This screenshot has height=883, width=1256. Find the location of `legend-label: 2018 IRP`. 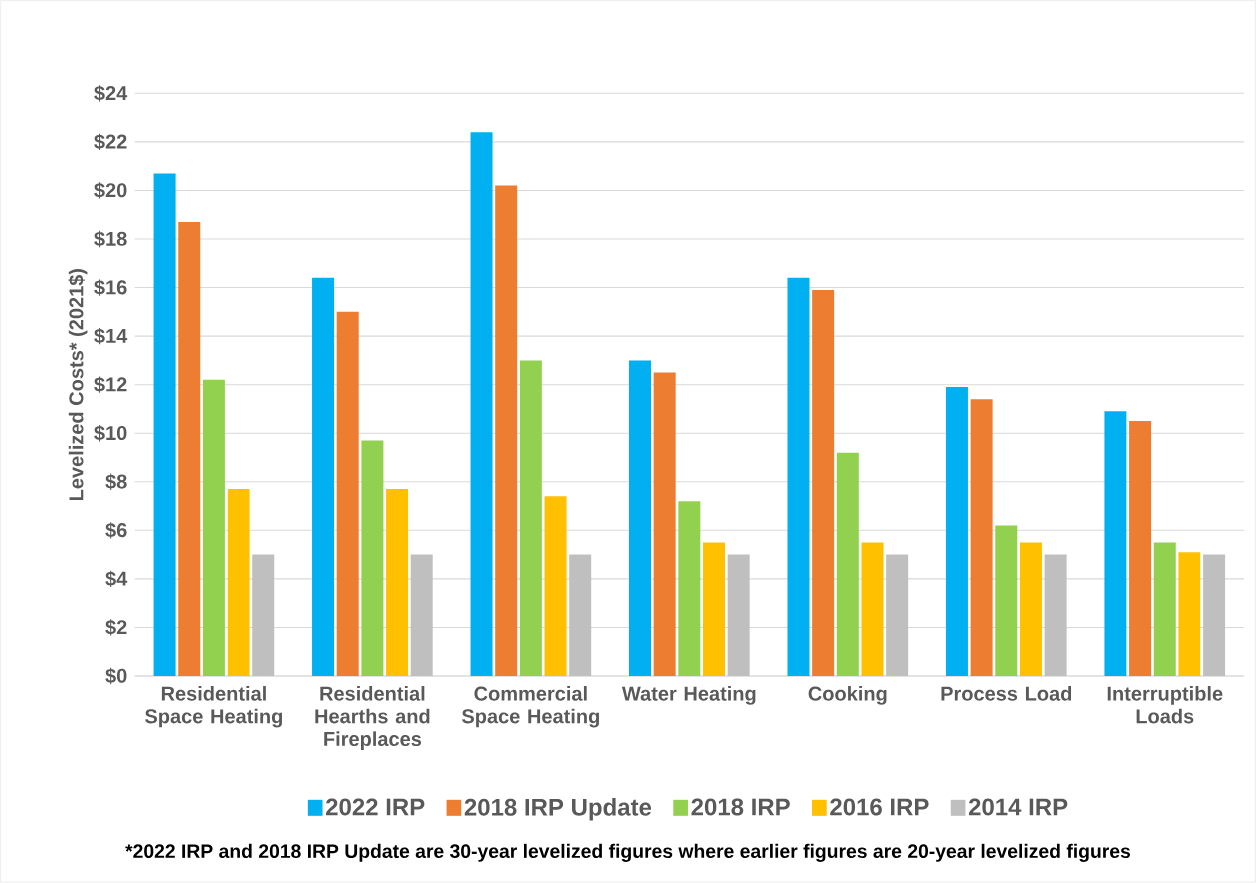

legend-label: 2018 IRP is located at coordinates (740, 807).